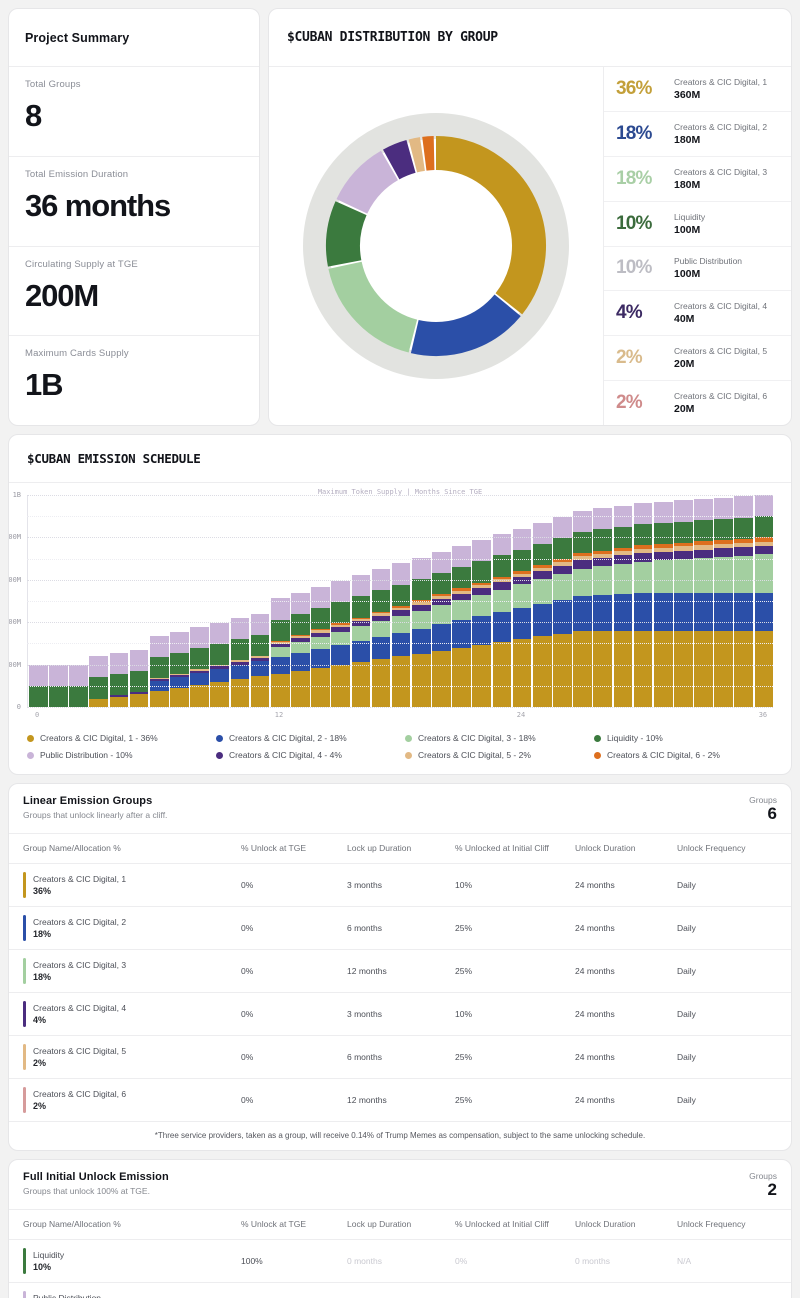 The height and width of the screenshot is (1298, 800). Describe the element at coordinates (697, 359) in the screenshot. I see `distribution-legend-row: 2% Creators & CIC Digital, 5 20M` at that location.